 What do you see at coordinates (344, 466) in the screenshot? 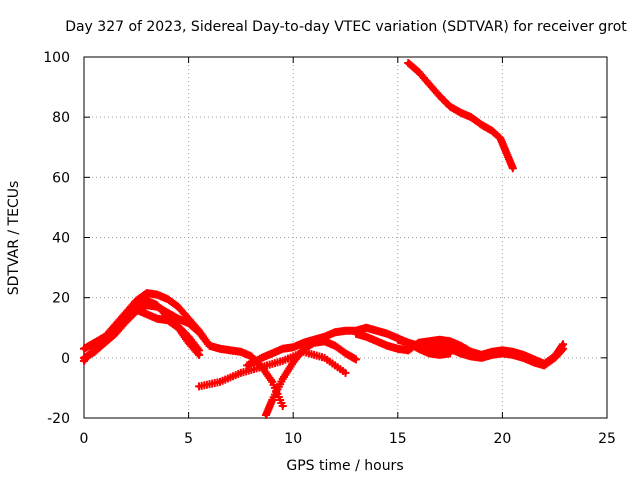
I see `x-axis-label: GPS time / hours` at bounding box center [344, 466].